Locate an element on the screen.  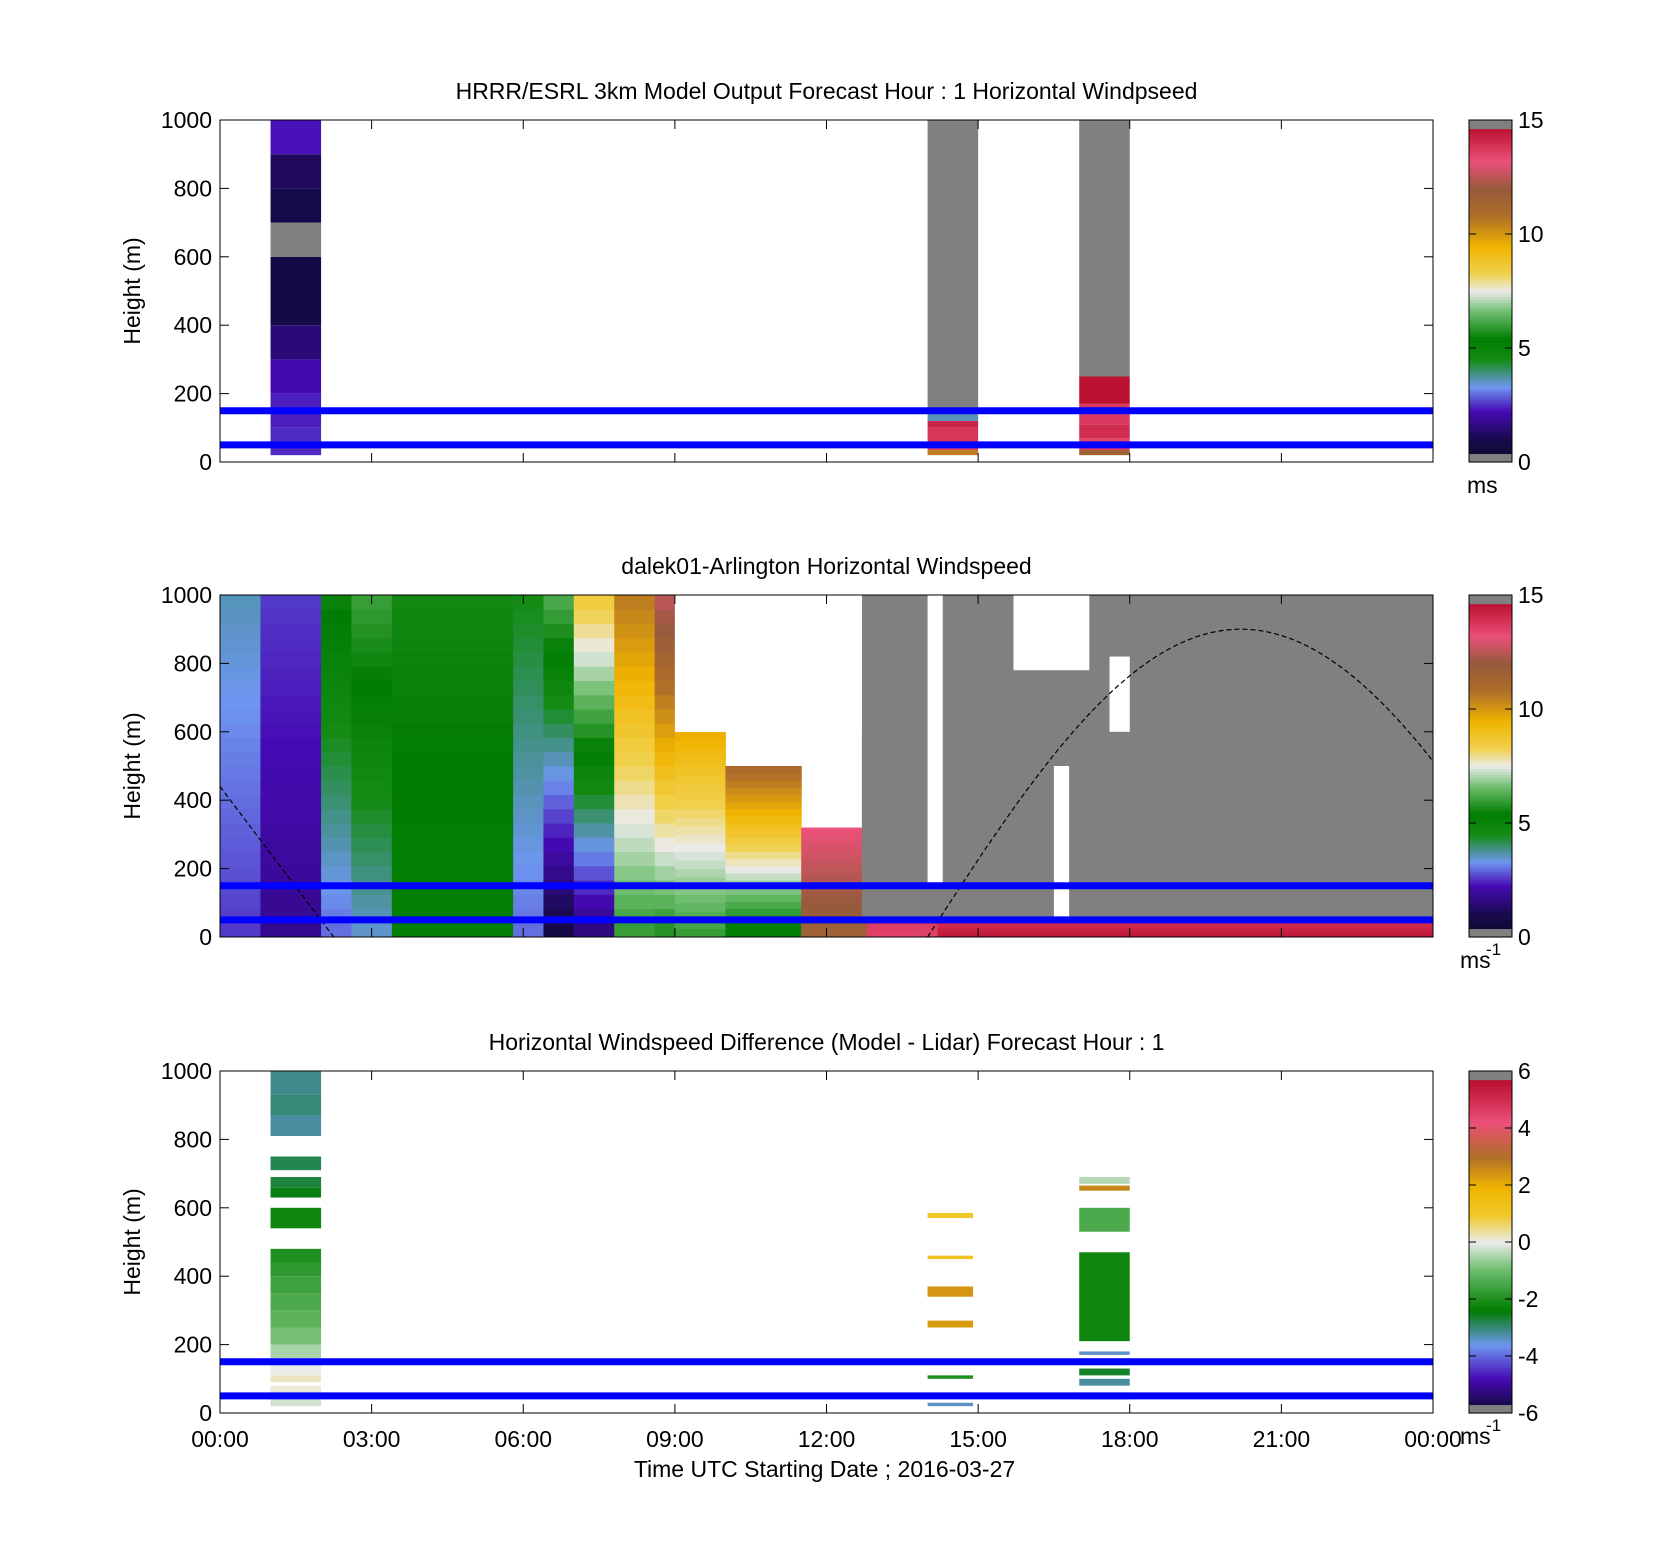
y-tick-label: 1000 is located at coordinates (186, 595).